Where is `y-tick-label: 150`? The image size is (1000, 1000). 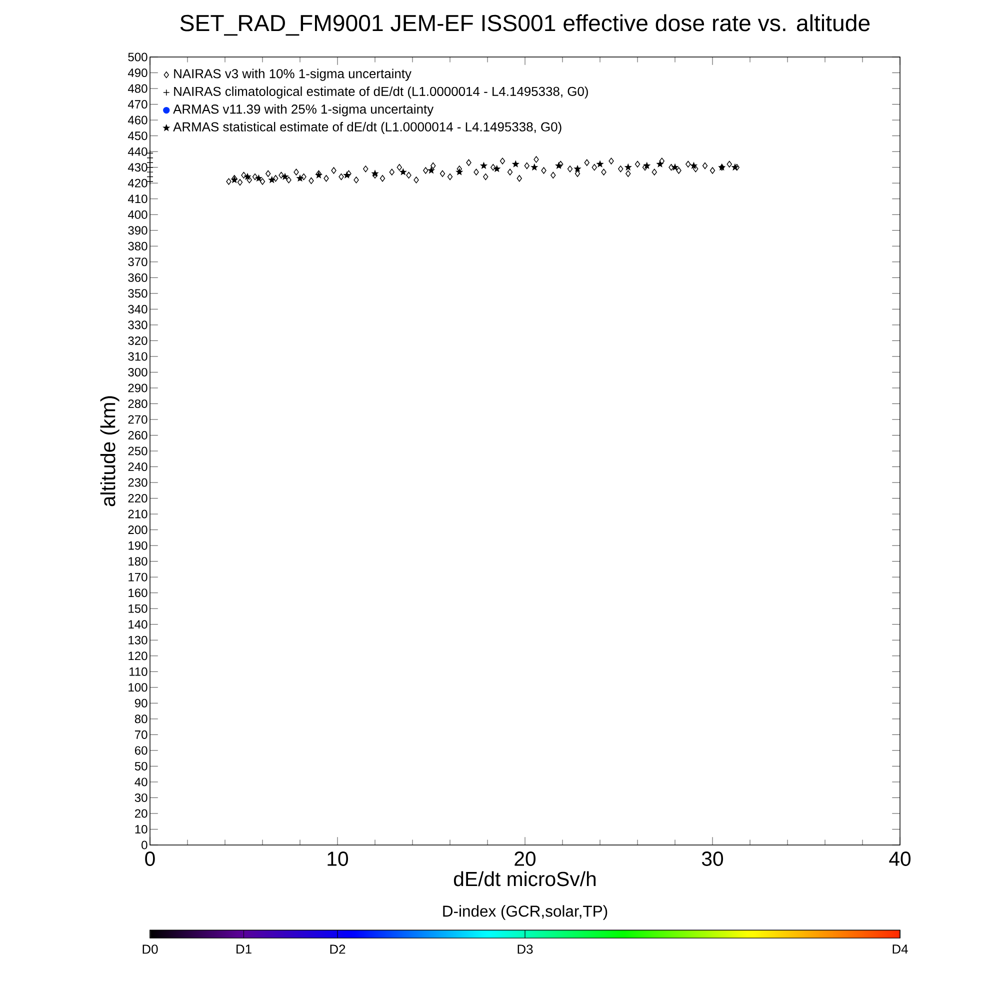 y-tick-label: 150 is located at coordinates (138, 608).